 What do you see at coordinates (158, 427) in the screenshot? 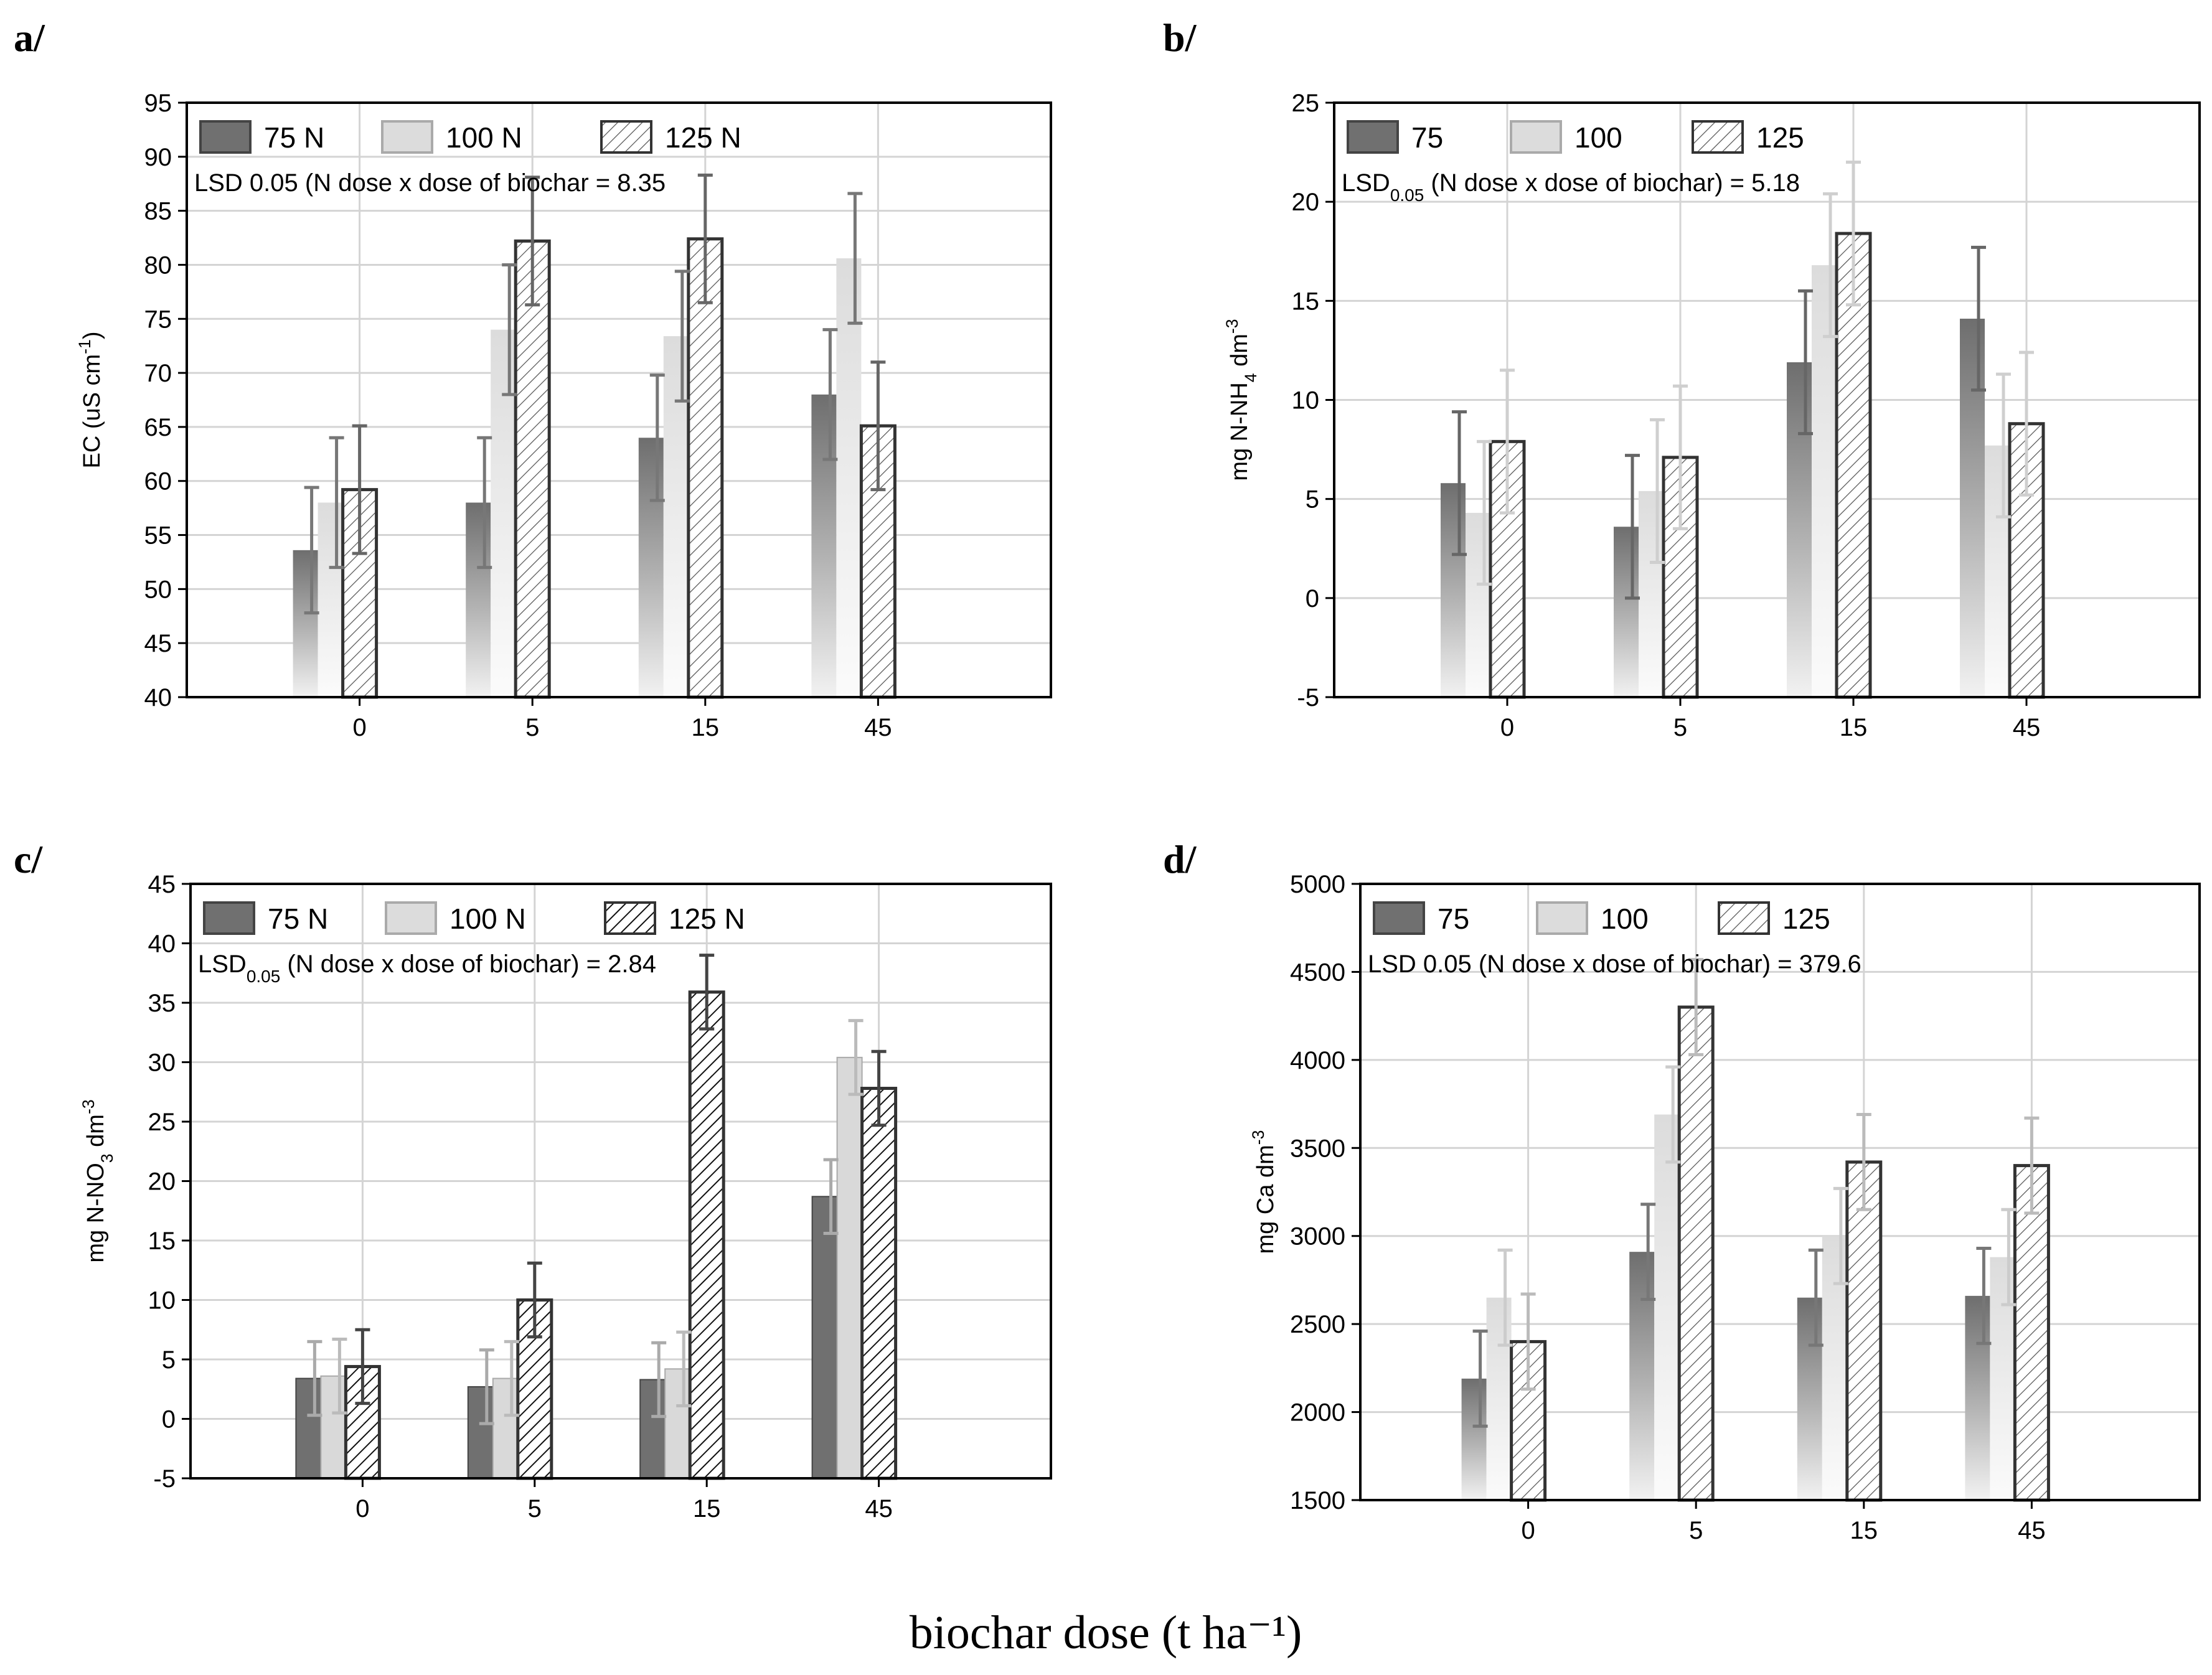
I see `y-tick-label: 65` at bounding box center [158, 427].